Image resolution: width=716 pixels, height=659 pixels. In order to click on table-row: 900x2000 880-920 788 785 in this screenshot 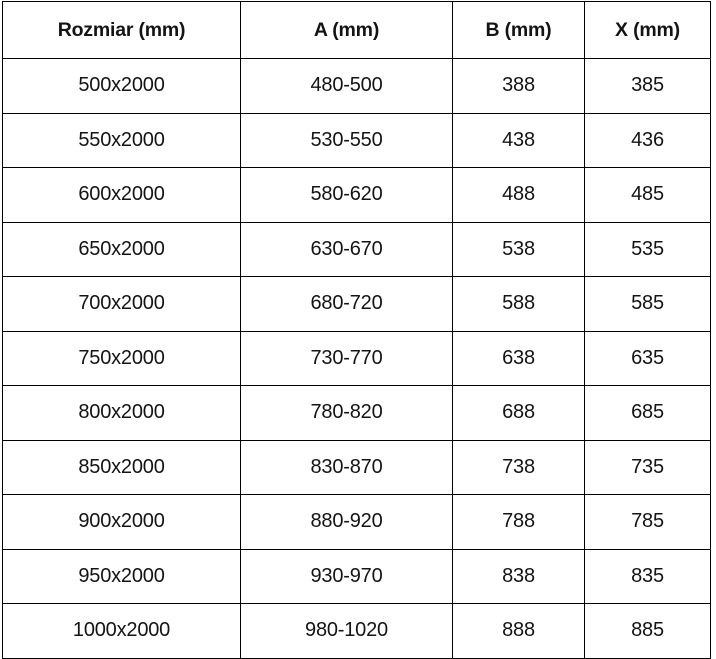, I will do `click(356, 522)`.